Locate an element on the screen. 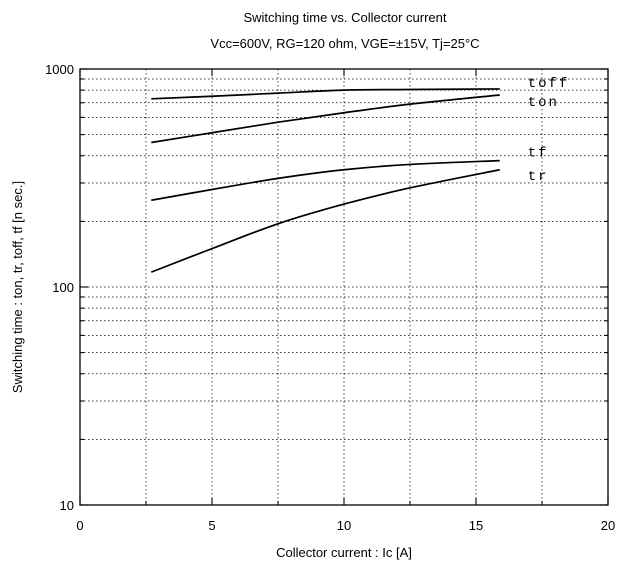 This screenshot has height=565, width=621. series-line-tf is located at coordinates (325, 180).